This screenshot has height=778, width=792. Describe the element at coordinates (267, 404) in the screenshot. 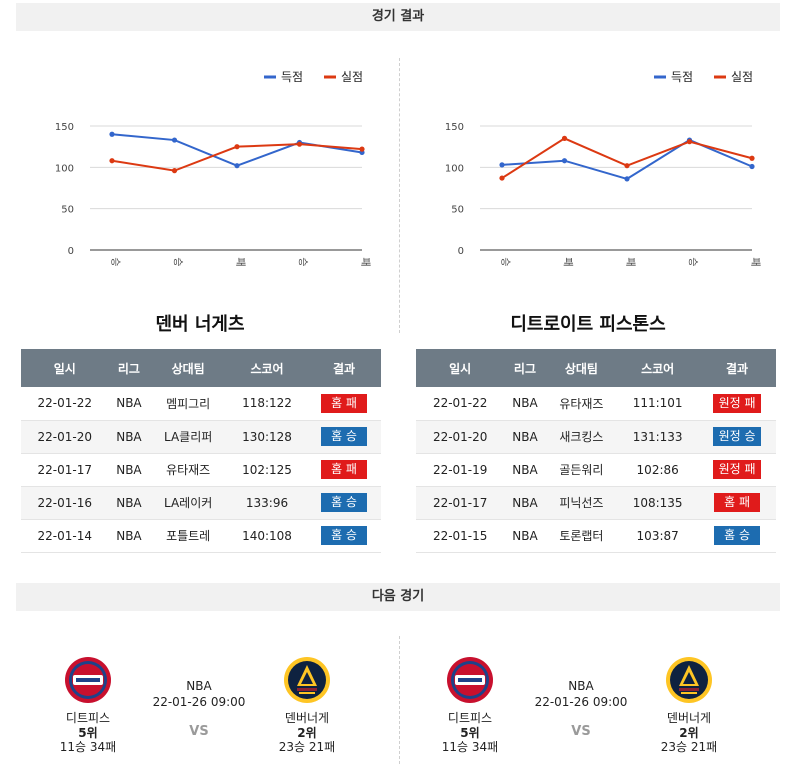

I see `score-cell: 118:122` at that location.